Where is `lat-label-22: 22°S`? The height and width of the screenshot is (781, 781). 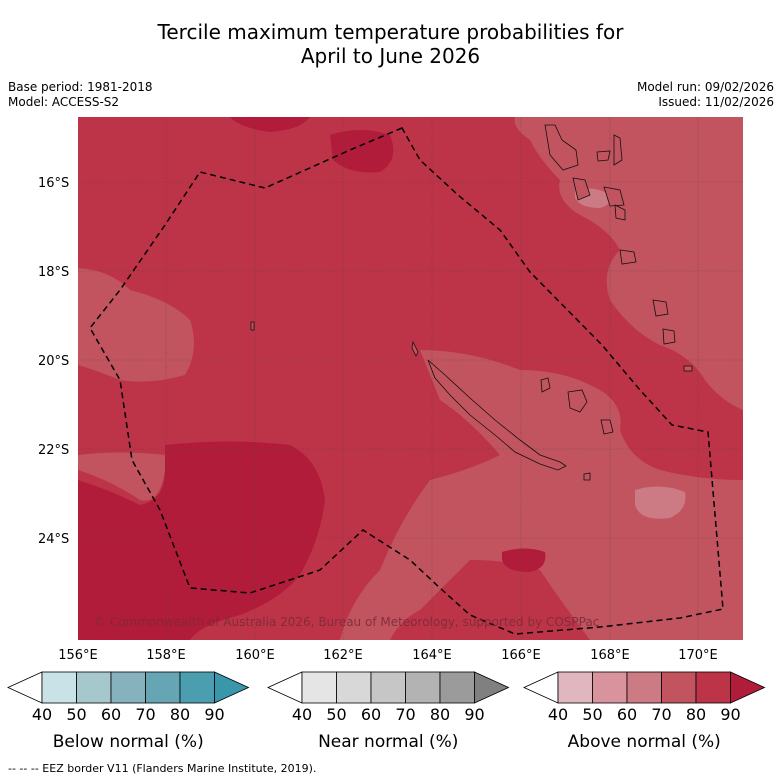 lat-label-22: 22°S is located at coordinates (53, 450).